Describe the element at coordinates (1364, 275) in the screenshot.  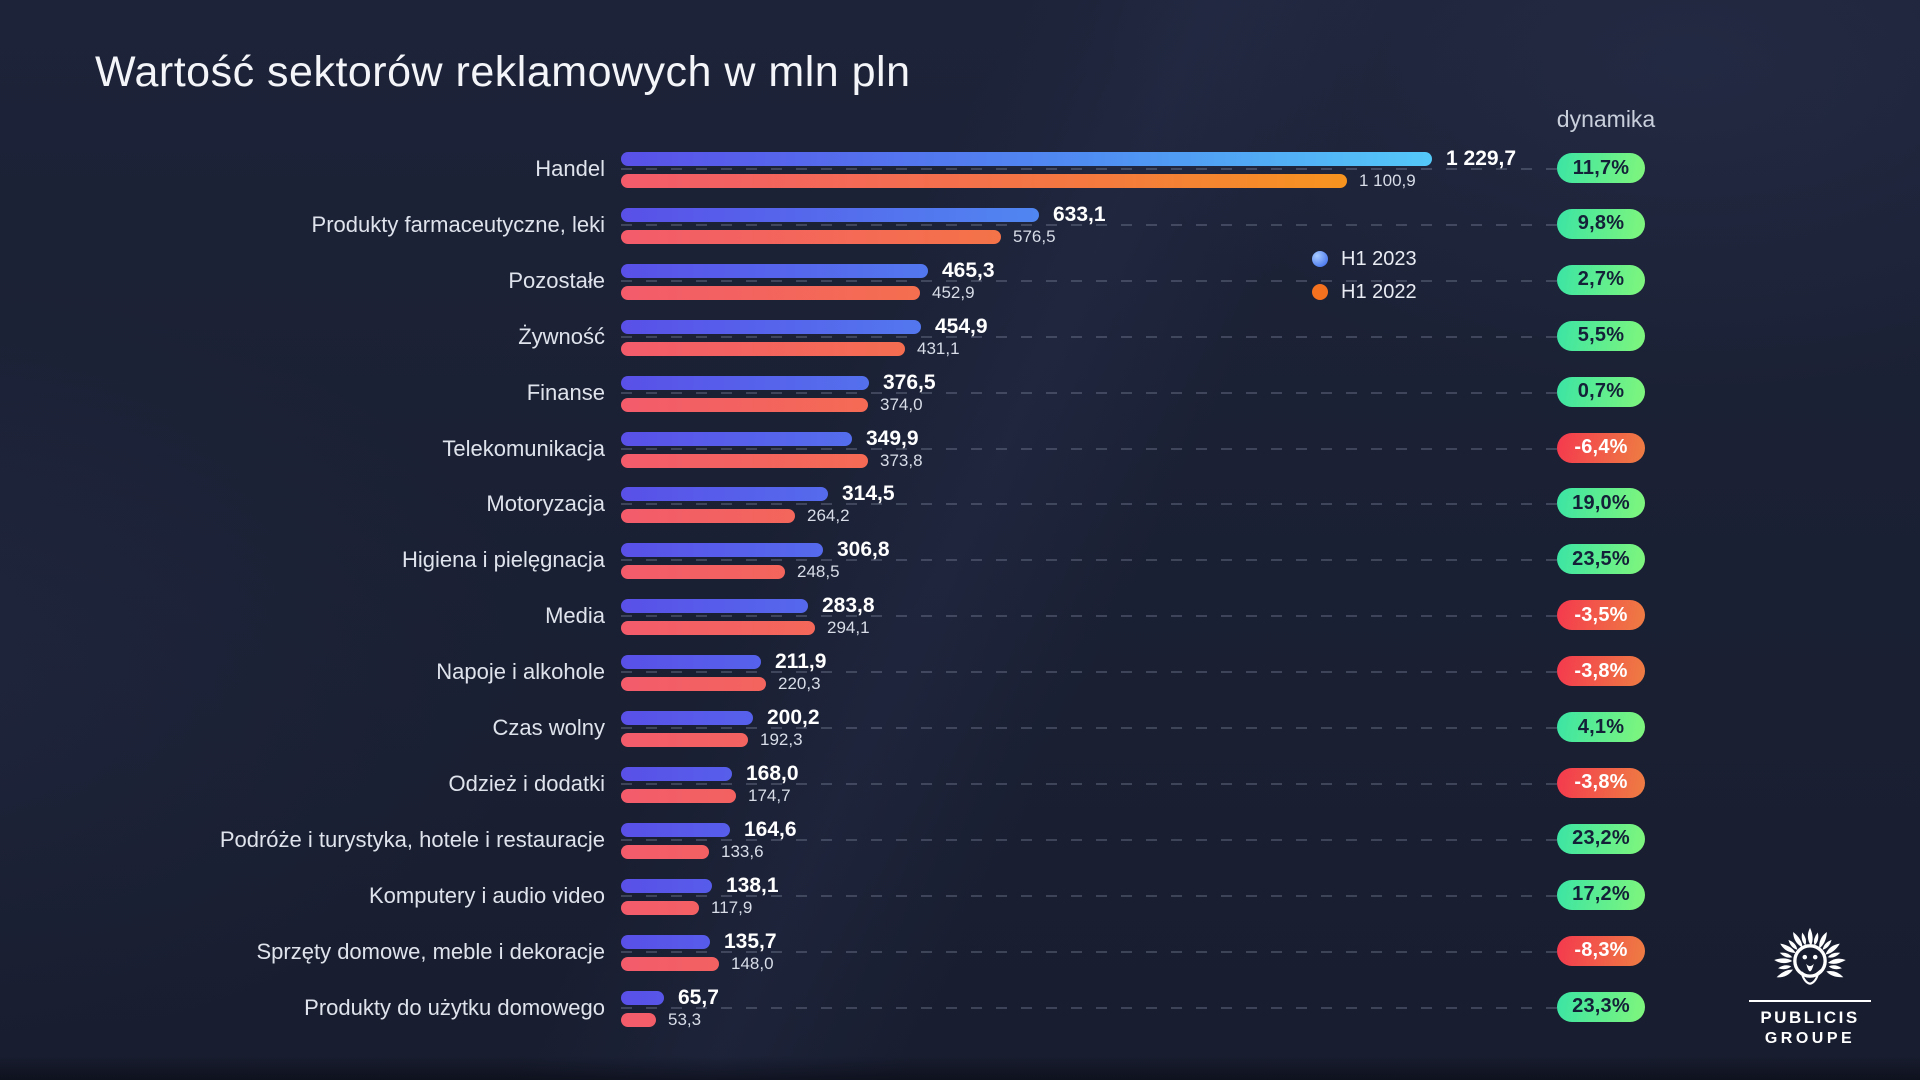
I see `legend: H1 2023 H1 2022` at that location.